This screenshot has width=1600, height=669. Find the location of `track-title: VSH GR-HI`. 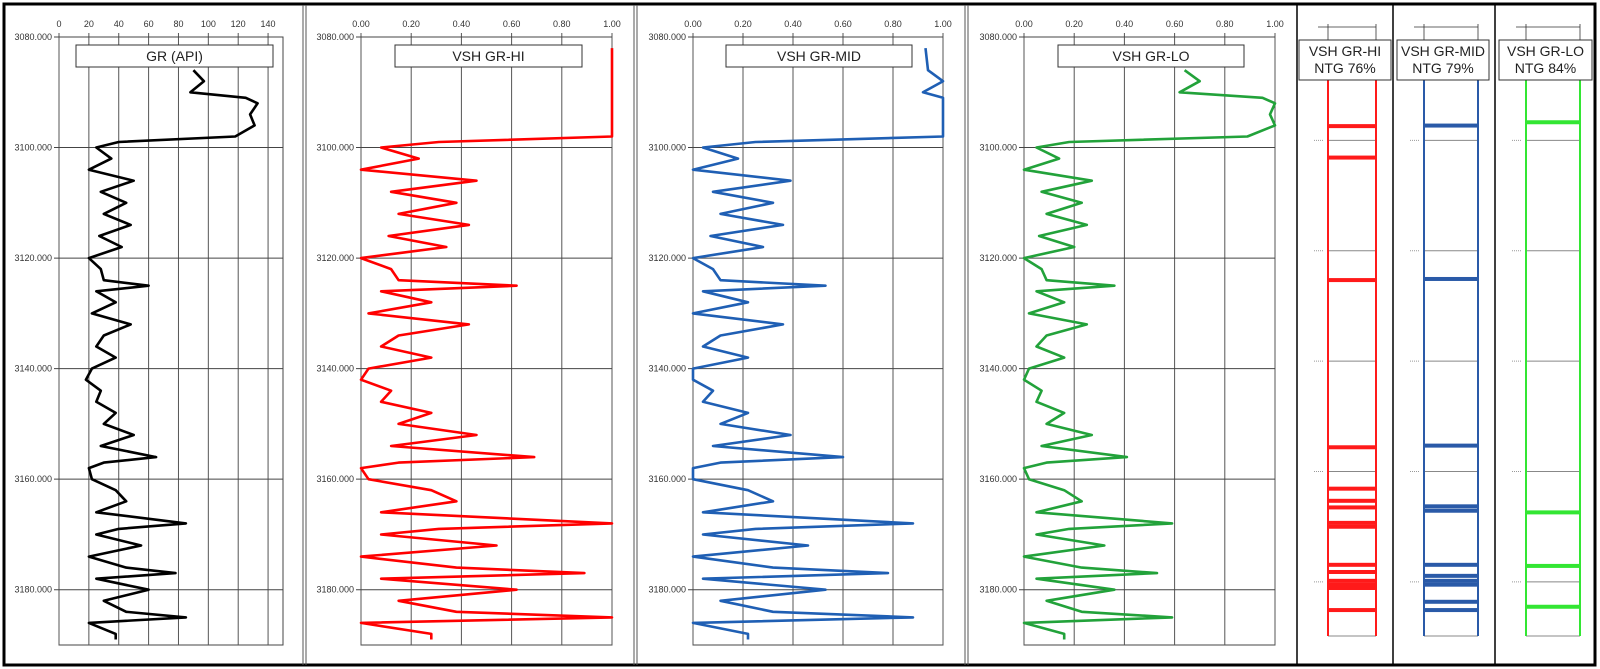

track-title: VSH GR-HI is located at coordinates (488, 56).